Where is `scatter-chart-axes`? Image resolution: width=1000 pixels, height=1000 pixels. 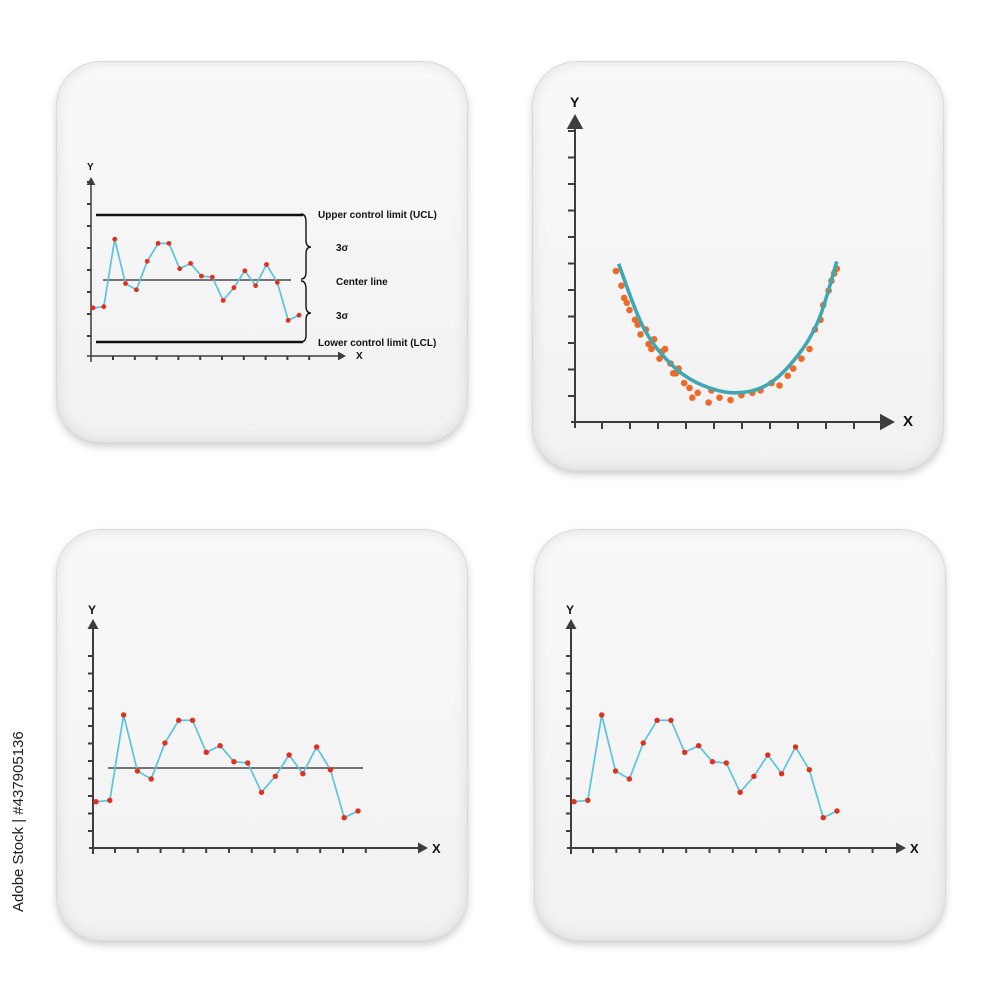 scatter-chart-axes is located at coordinates (730, 272).